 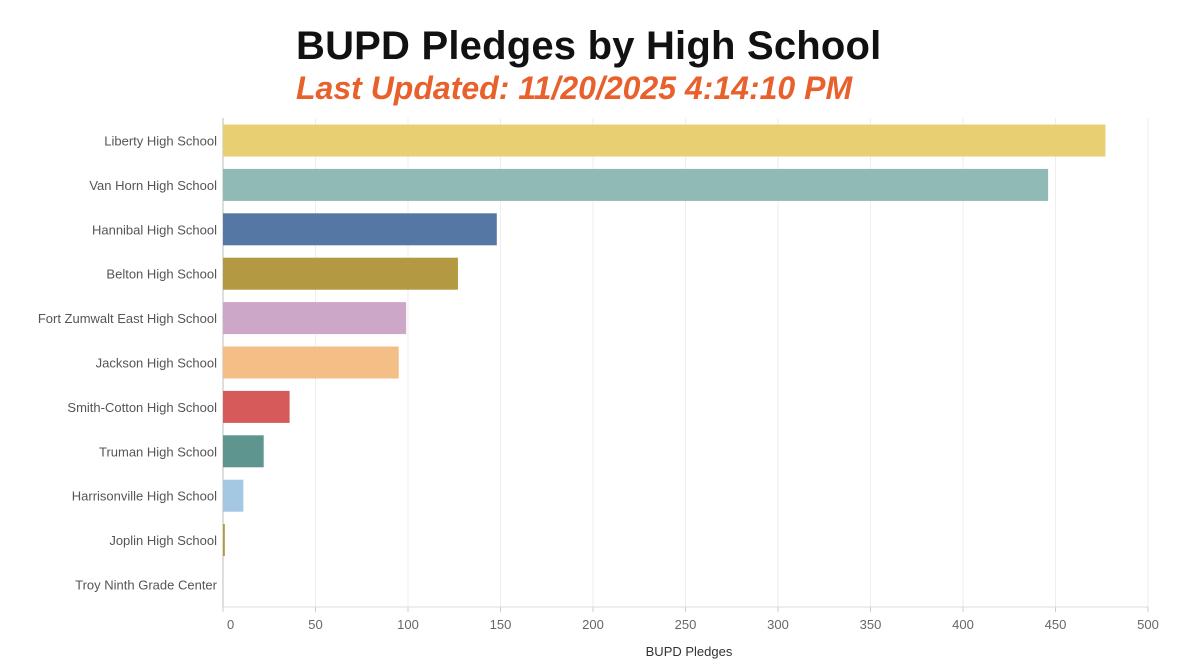 What do you see at coordinates (315, 318) in the screenshot?
I see `bar-fort-zumwalt-east-high-school` at bounding box center [315, 318].